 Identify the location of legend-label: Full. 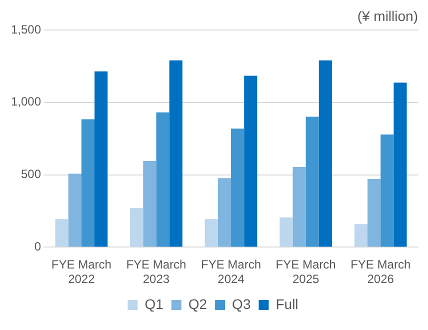
(287, 304).